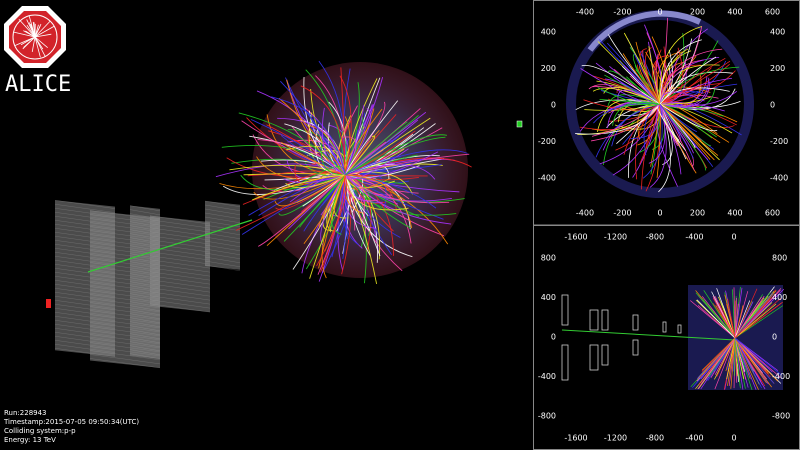  I want to click on tick-label: -800, so click(655, 237).